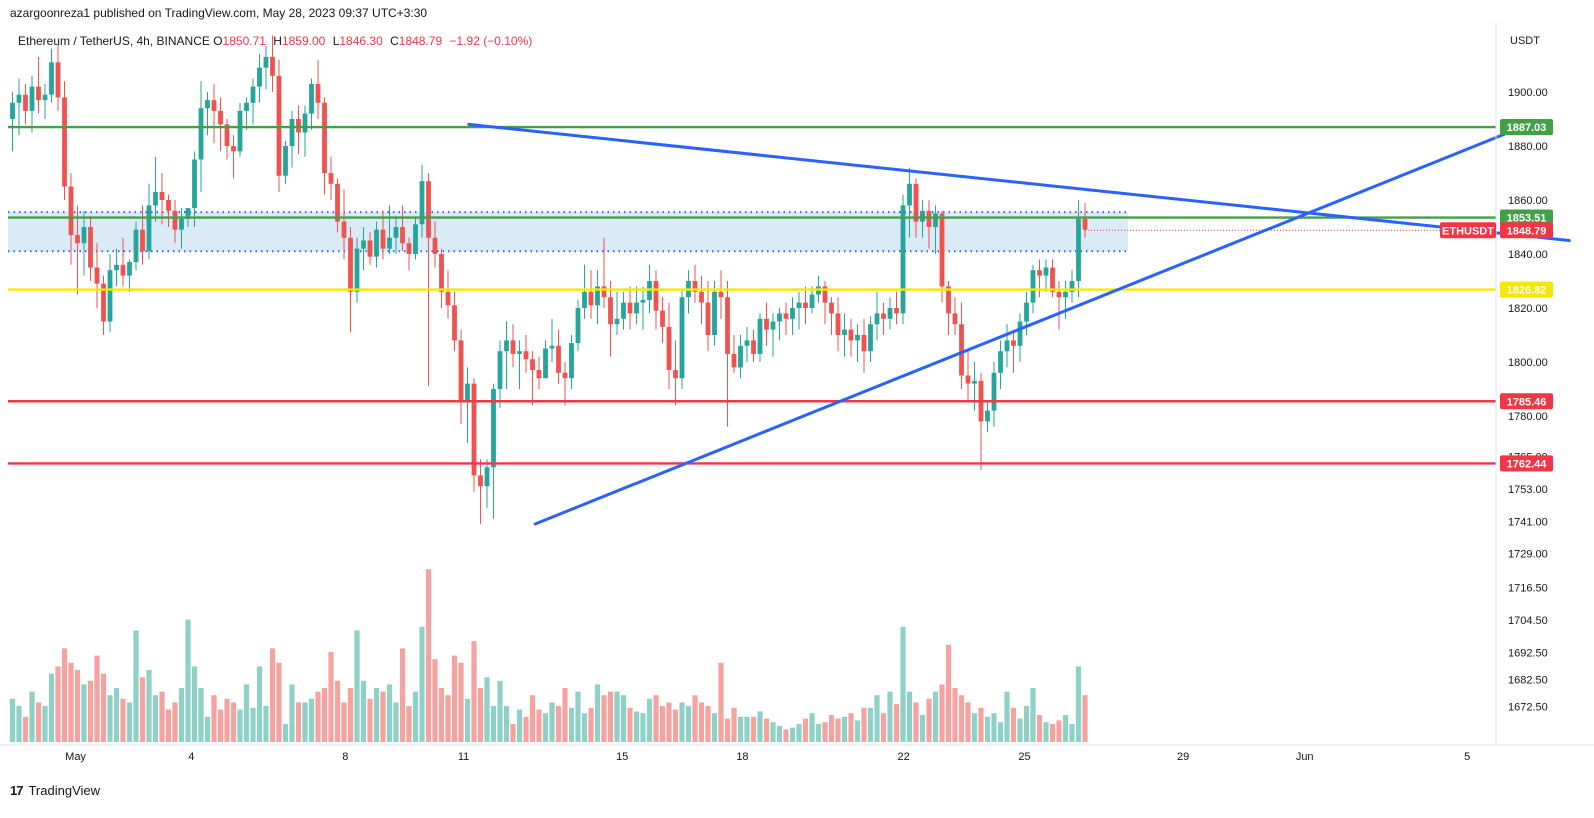  I want to click on trendline-descending, so click(1019, 182).